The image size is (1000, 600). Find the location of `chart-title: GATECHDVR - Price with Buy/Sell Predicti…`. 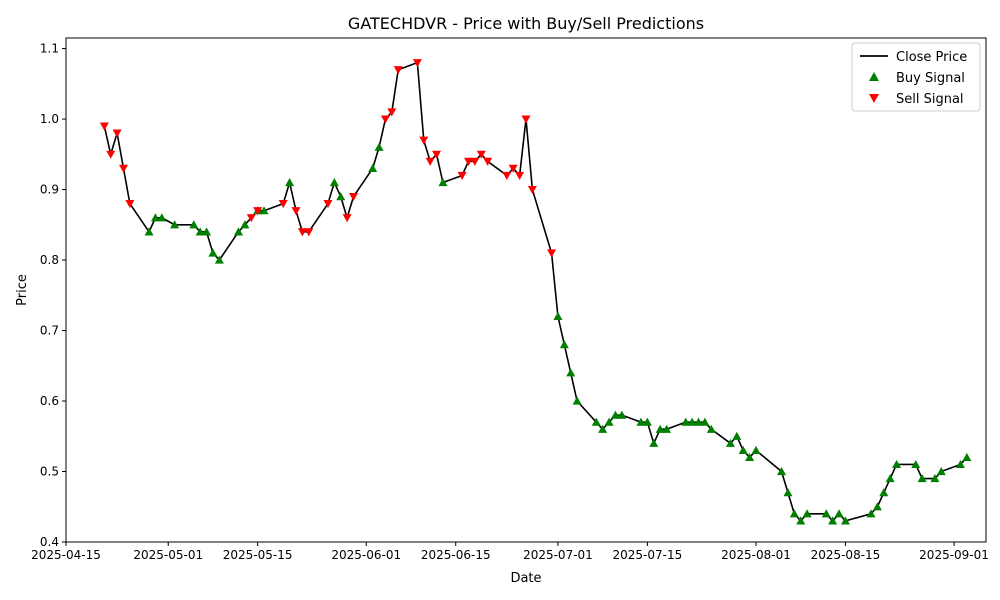

chart-title: GATECHDVR - Price with Buy/Sell Predicti… is located at coordinates (526, 23).